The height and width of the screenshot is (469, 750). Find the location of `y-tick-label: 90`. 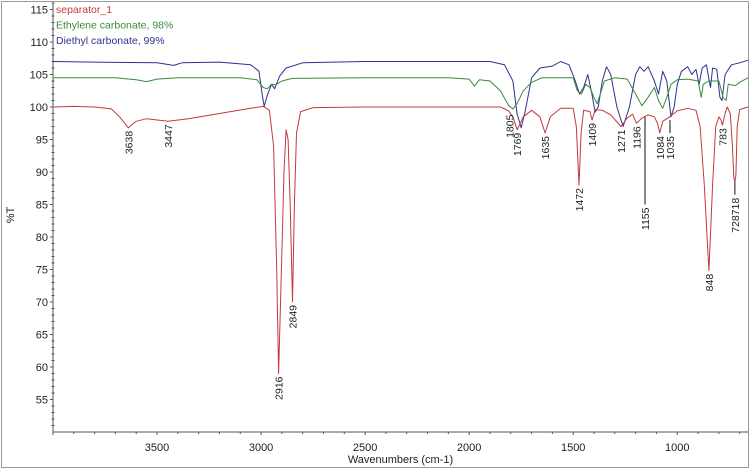

y-tick-label: 90 is located at coordinates (42, 173).